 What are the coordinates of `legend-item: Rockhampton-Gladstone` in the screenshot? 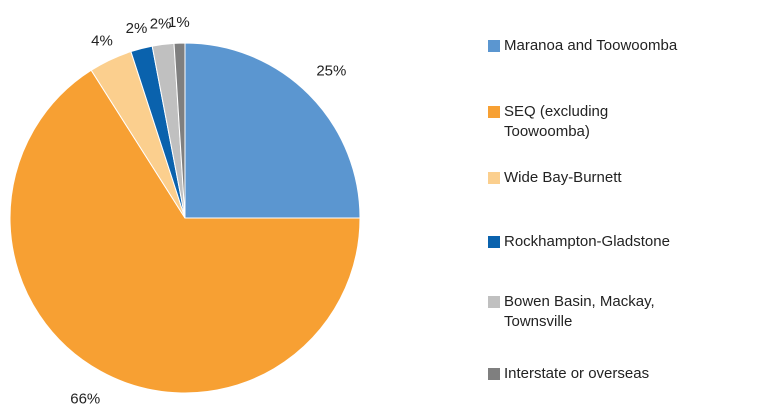 It's located at (579, 242).